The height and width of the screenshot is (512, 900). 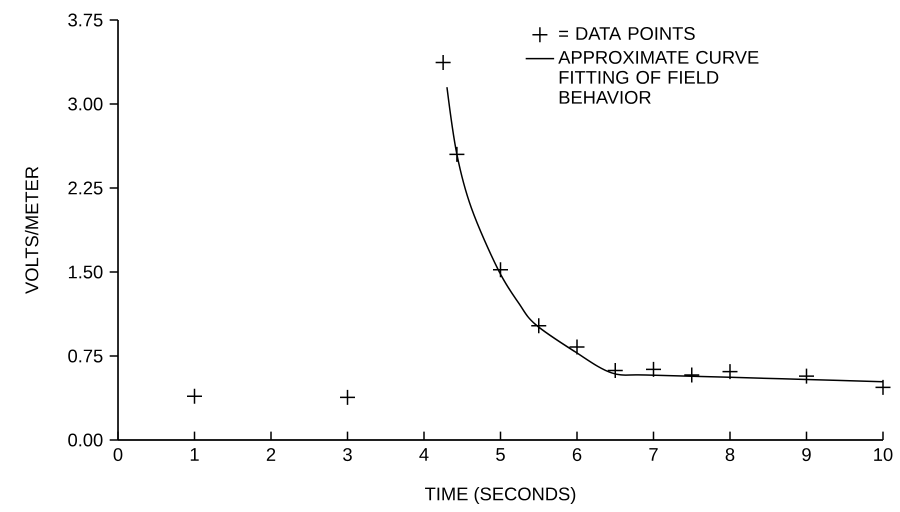 I want to click on y-tick-label: 0.00, so click(x=85, y=440).